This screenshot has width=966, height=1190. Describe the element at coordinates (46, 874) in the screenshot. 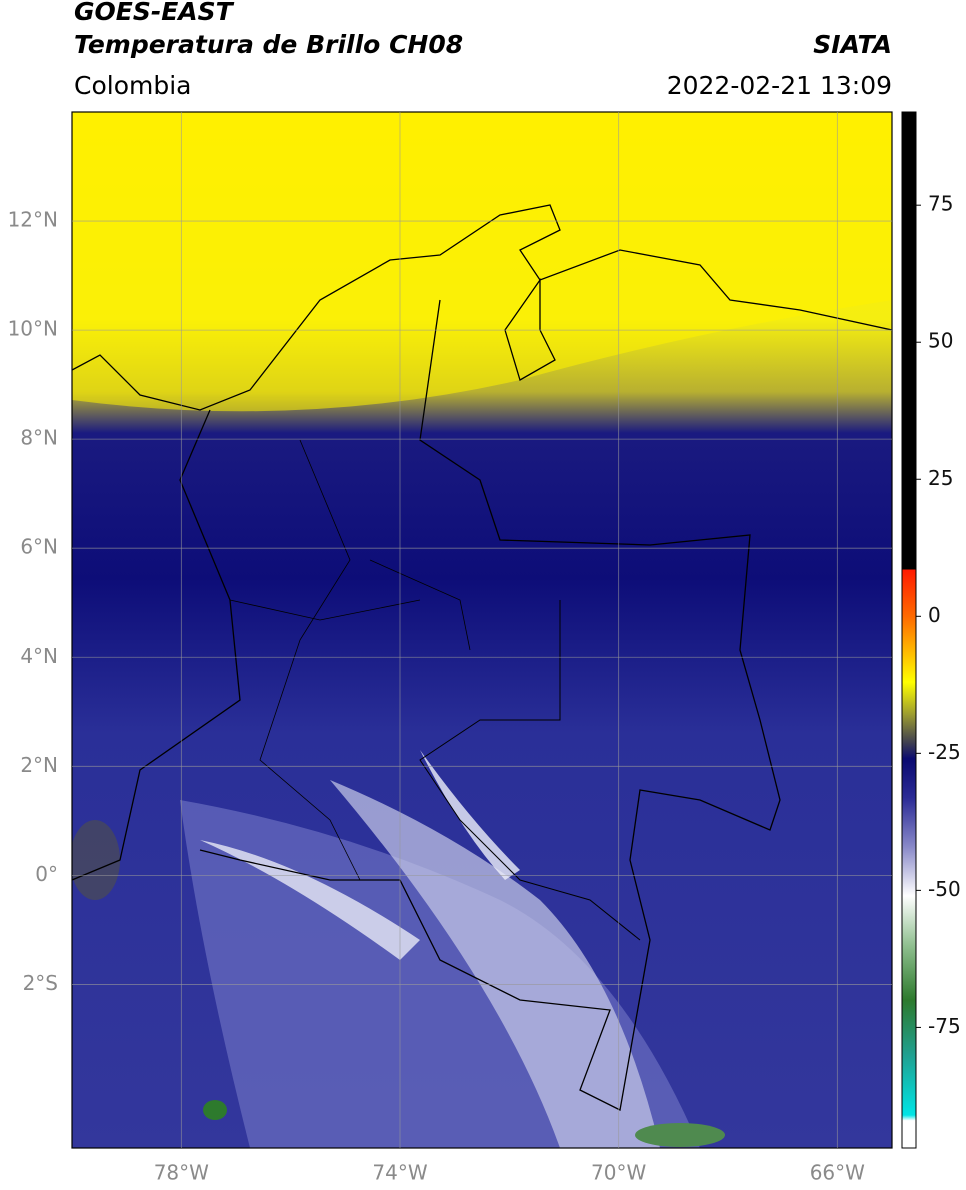

I see `y-tick-label: 0°` at that location.